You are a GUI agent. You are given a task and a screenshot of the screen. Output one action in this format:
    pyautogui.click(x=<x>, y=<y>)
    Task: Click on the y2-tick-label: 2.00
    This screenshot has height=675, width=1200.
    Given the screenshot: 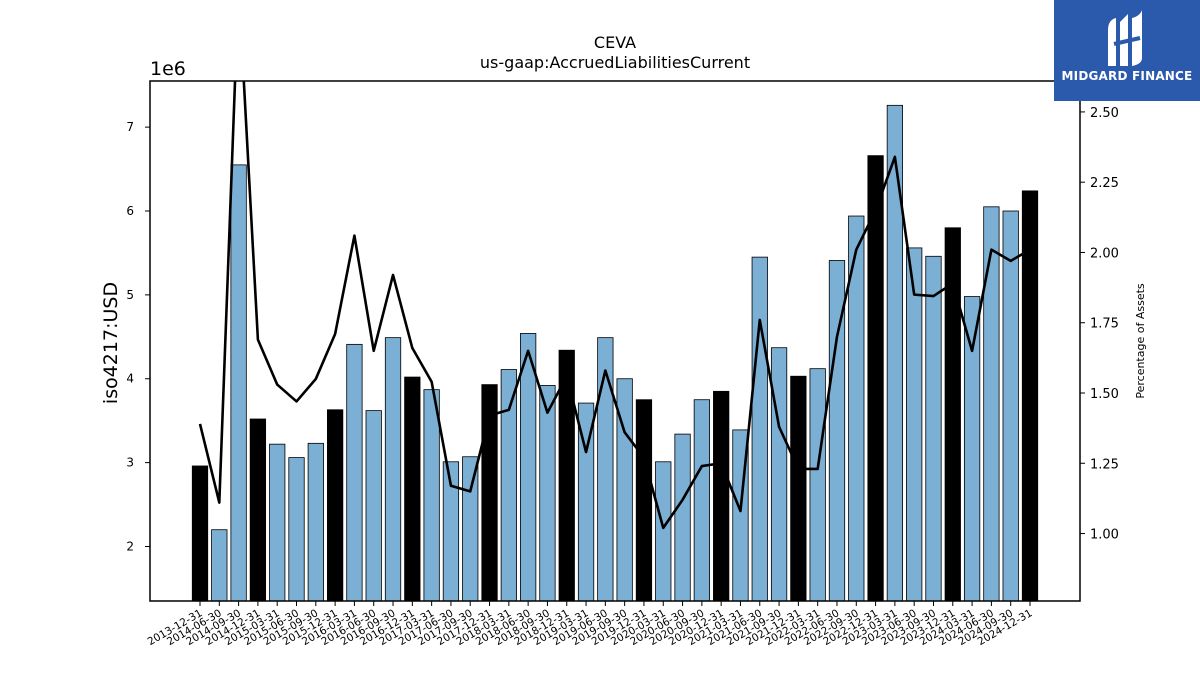 What is the action you would take?
    pyautogui.click(x=1104, y=253)
    